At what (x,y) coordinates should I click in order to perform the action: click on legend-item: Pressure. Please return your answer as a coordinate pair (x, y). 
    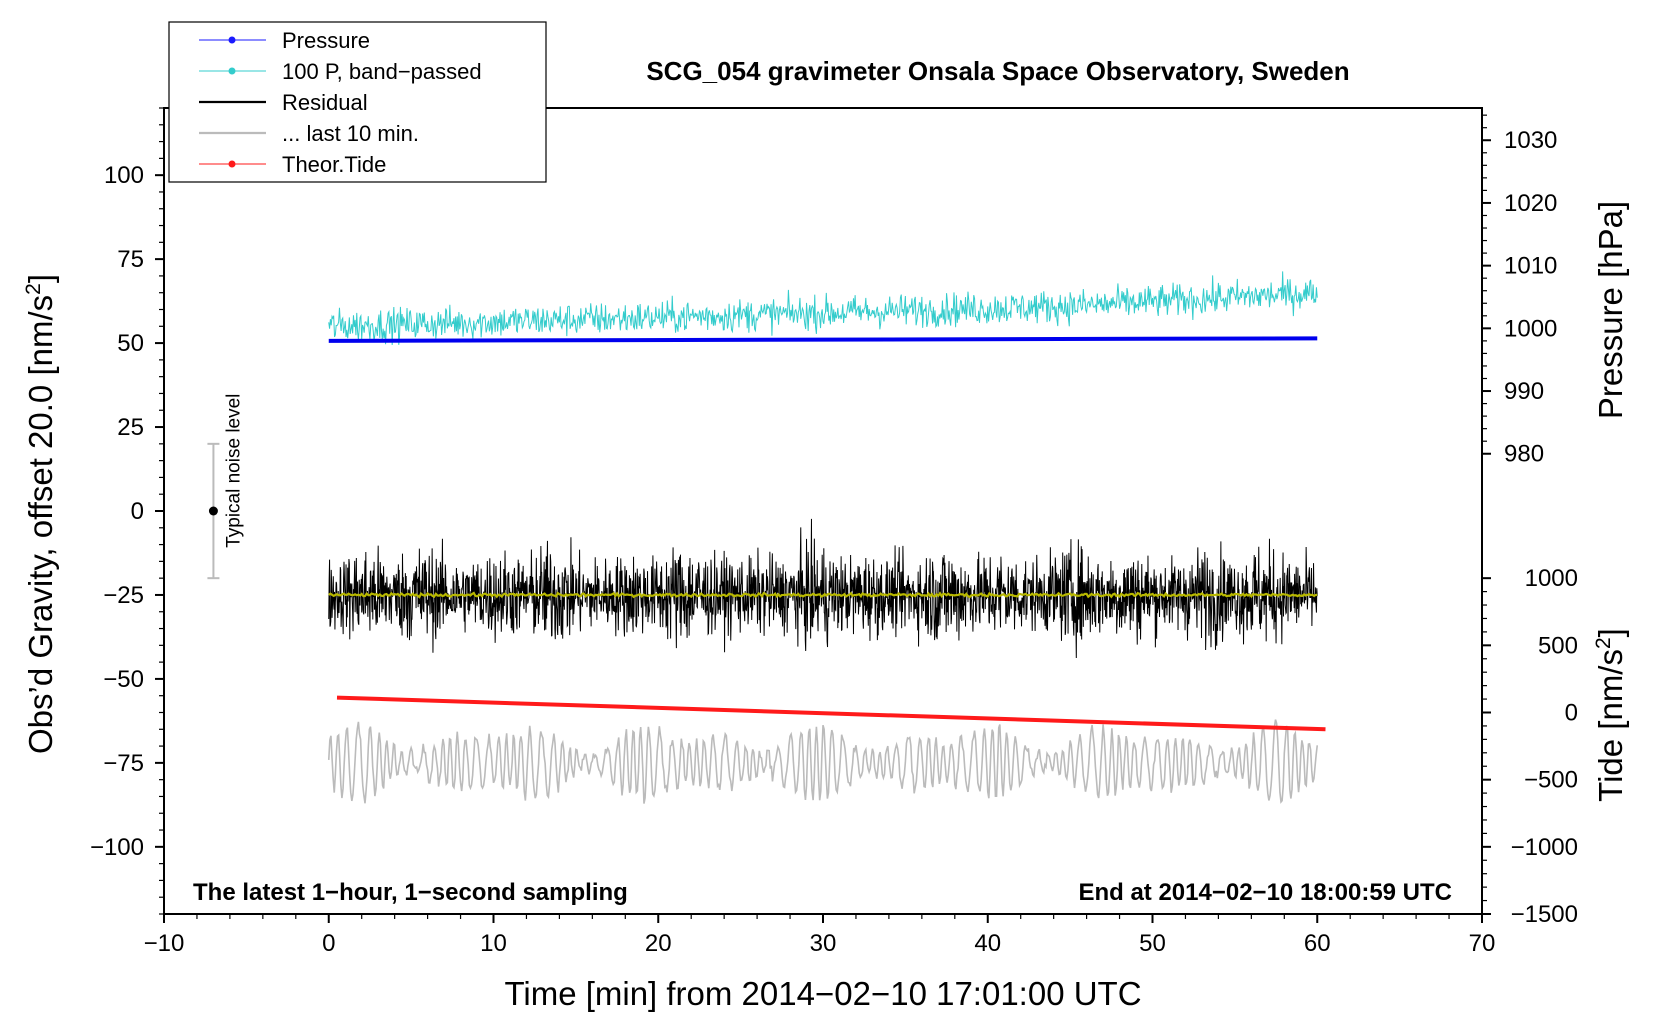
    Looking at the image, I should click on (284, 40).